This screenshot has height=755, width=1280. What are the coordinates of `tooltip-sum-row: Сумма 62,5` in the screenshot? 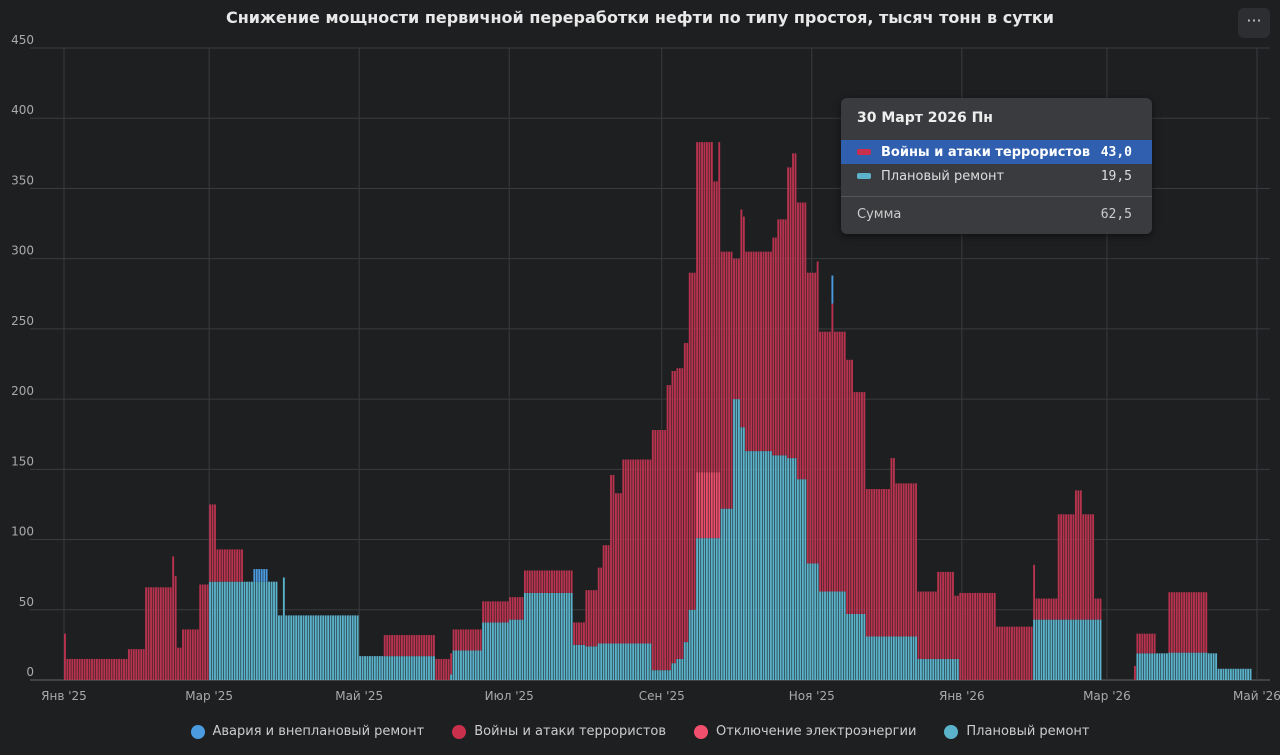 It's located at (996, 209).